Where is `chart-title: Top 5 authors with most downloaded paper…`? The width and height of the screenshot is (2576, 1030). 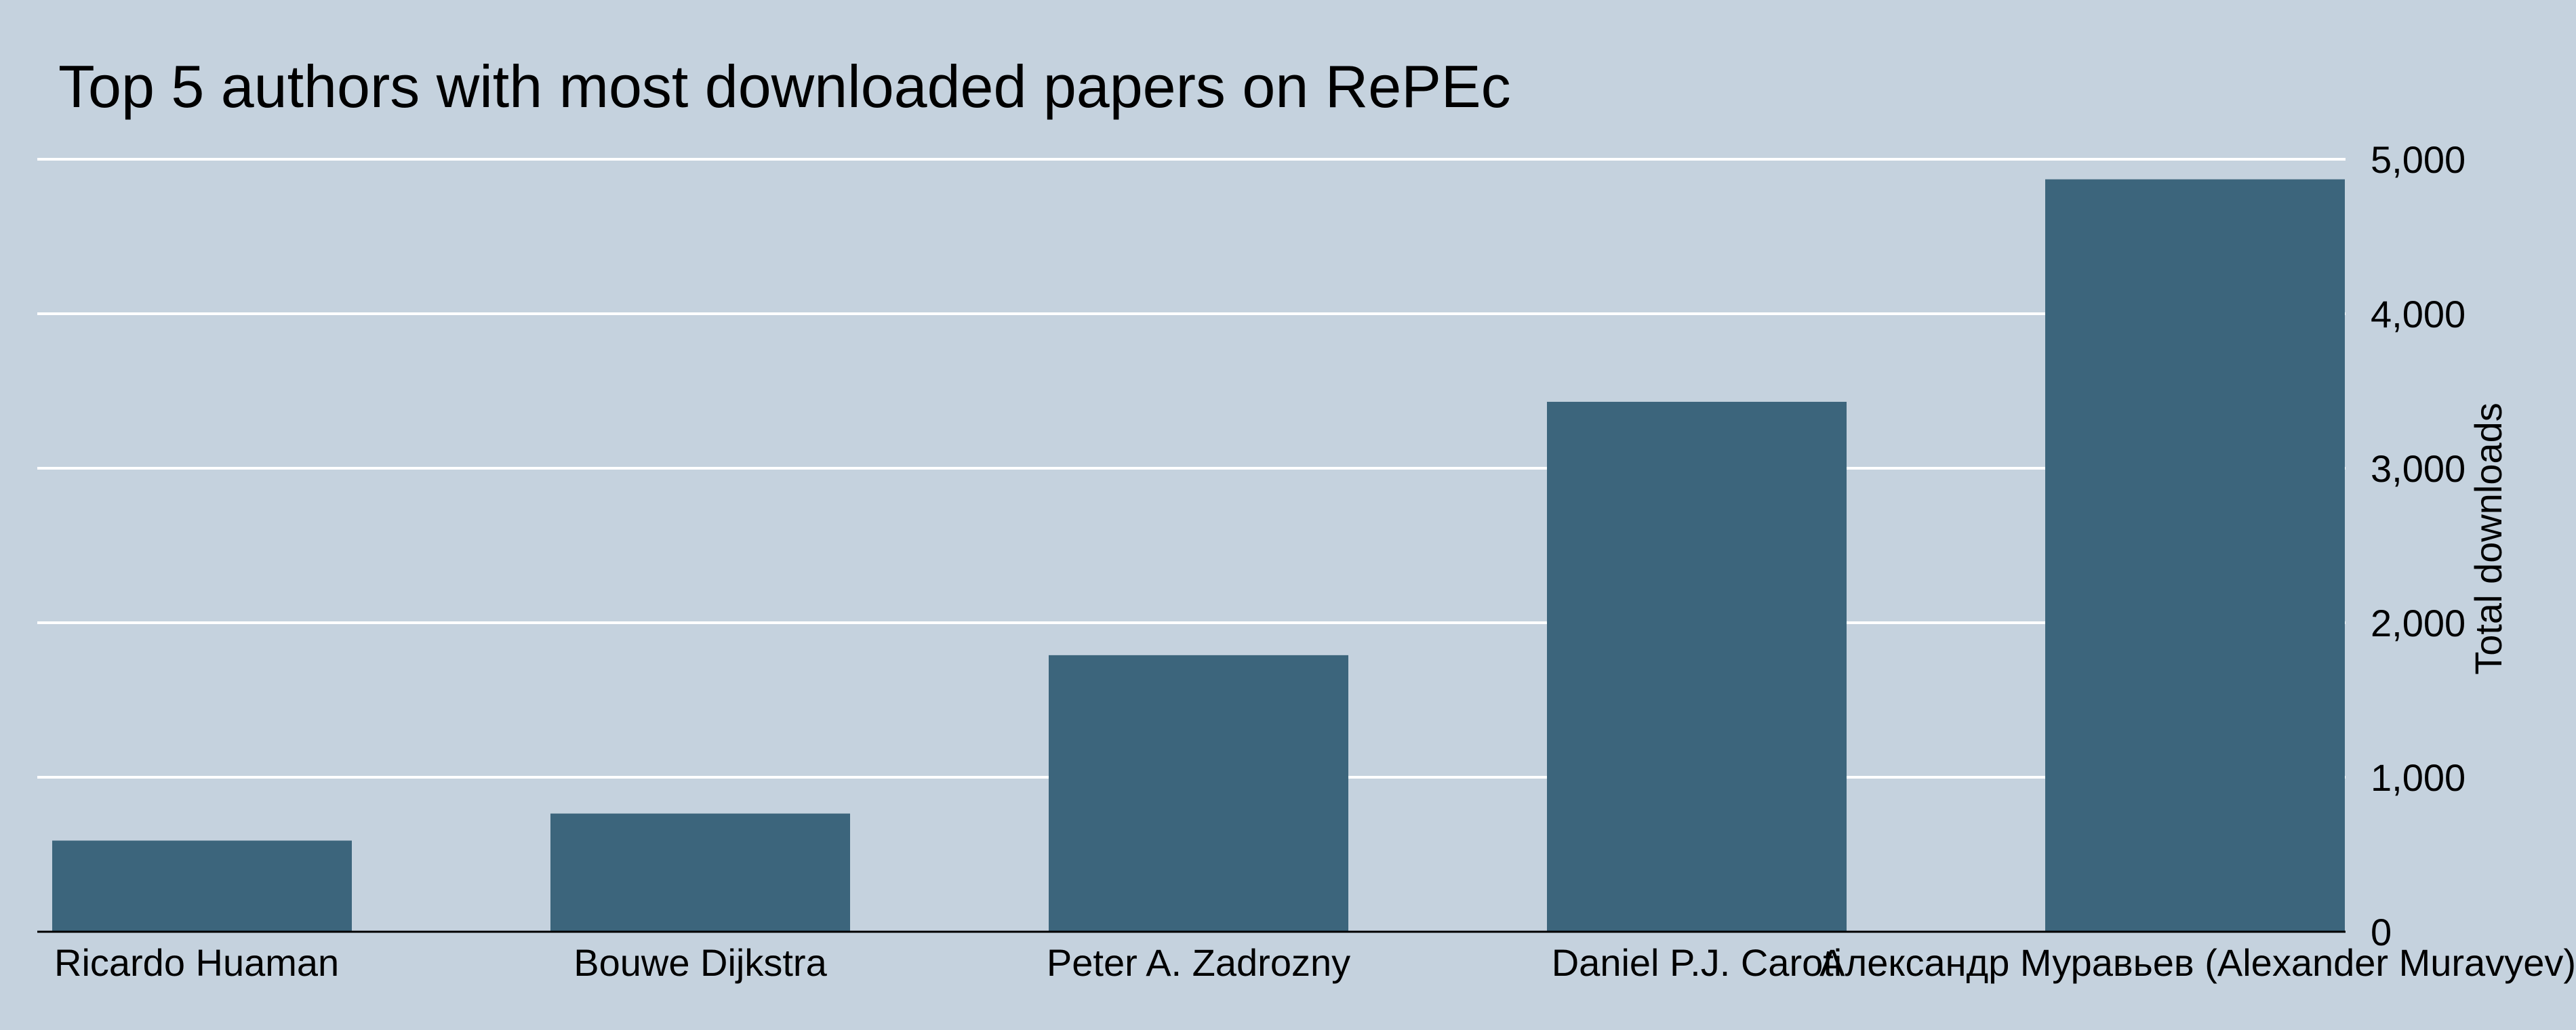 chart-title: Top 5 authors with most downloaded paper… is located at coordinates (784, 87).